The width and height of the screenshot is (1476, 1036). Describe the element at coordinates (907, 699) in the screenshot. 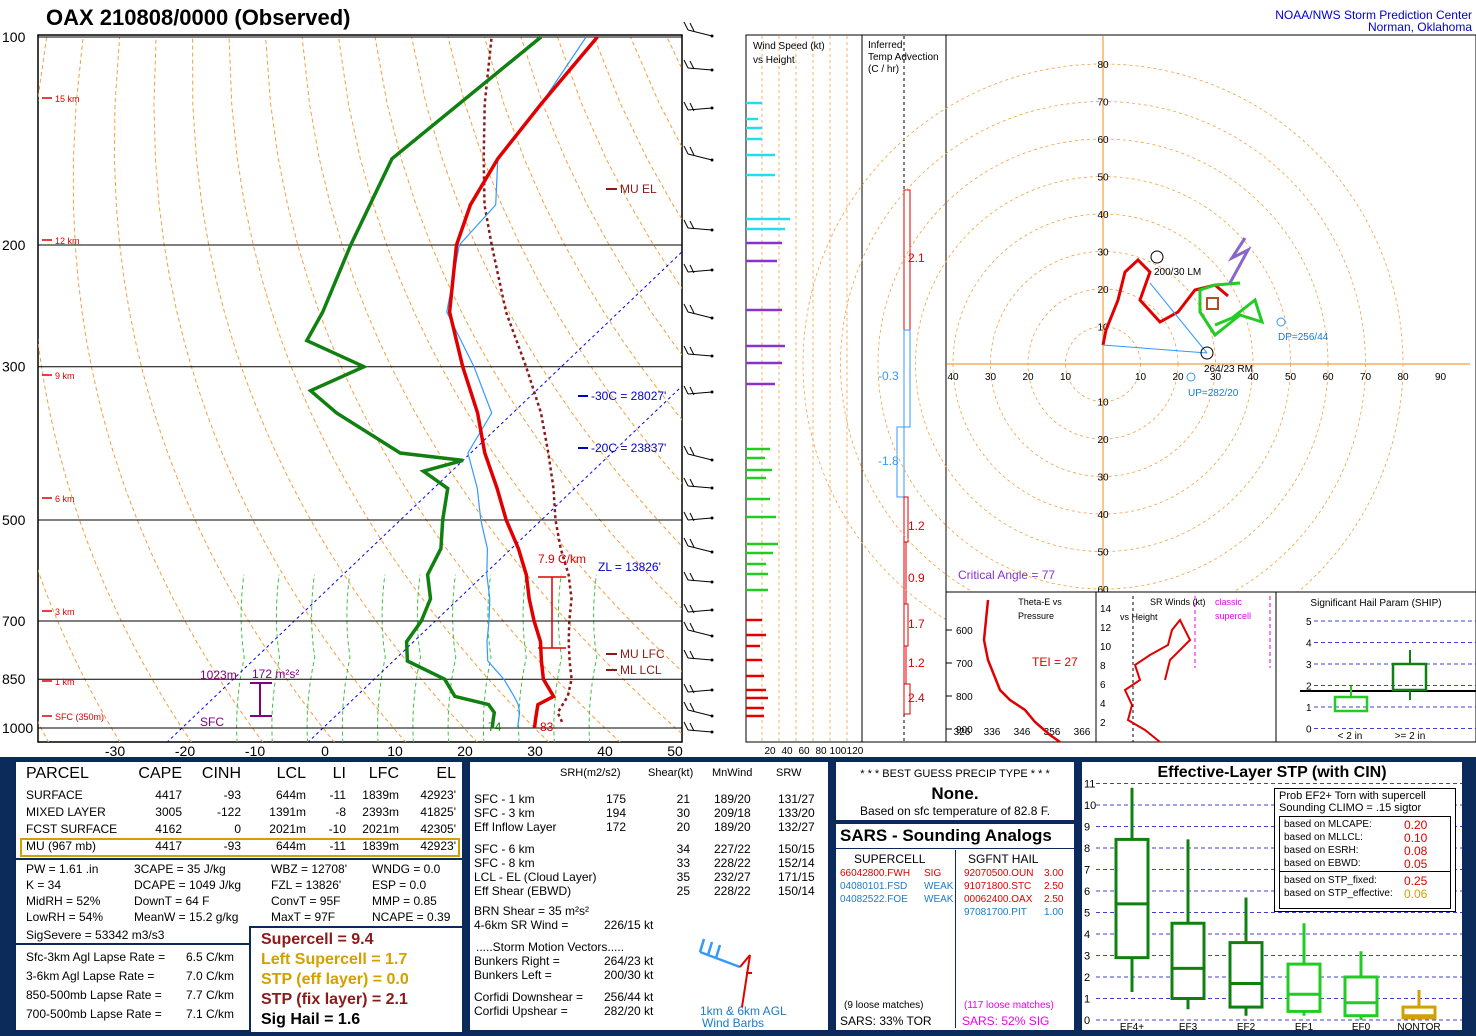

I see `advection-bar` at that location.